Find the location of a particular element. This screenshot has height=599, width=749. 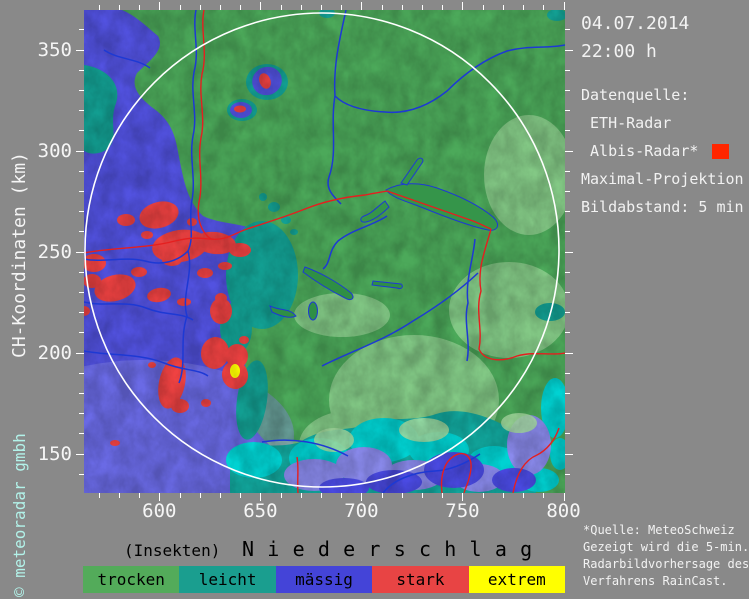

y-axis-title: CH-Koordinaten (km) is located at coordinates (19, 255).